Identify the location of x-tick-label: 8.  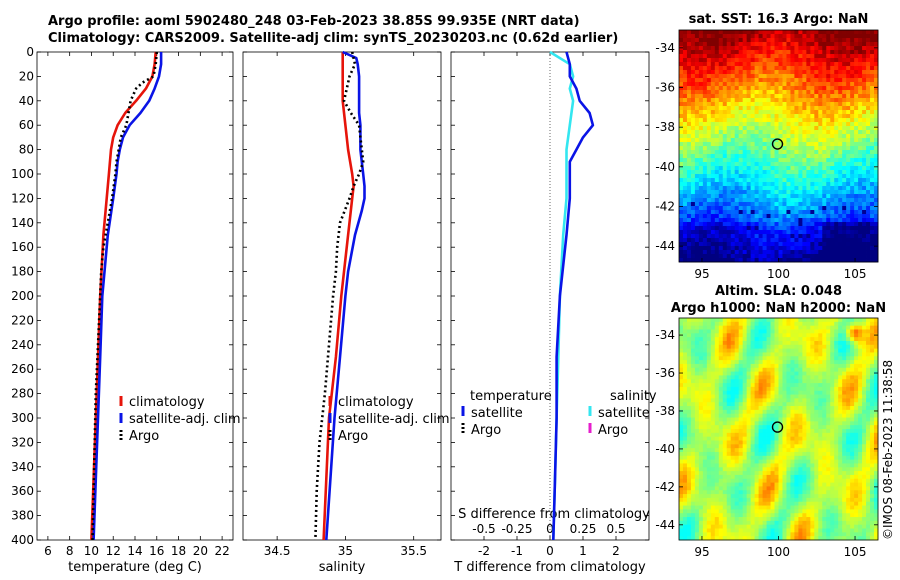
(70, 551).